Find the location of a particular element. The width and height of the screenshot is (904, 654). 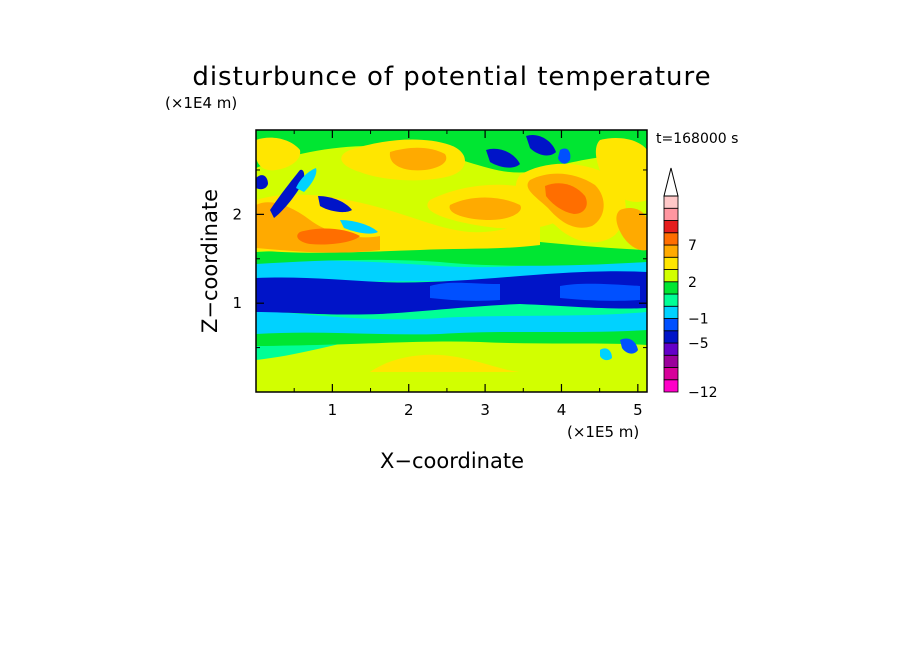

colorbar-label: −12 is located at coordinates (703, 393).